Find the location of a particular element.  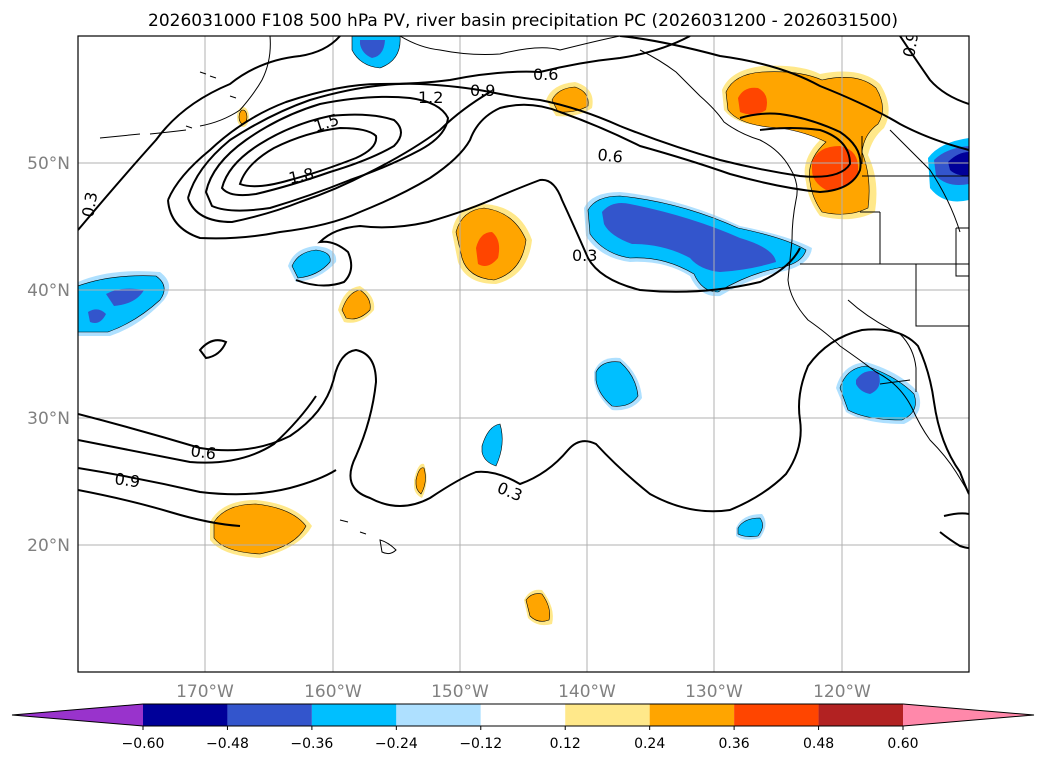

contour-0.9-far-right is located at coordinates (934, 70).